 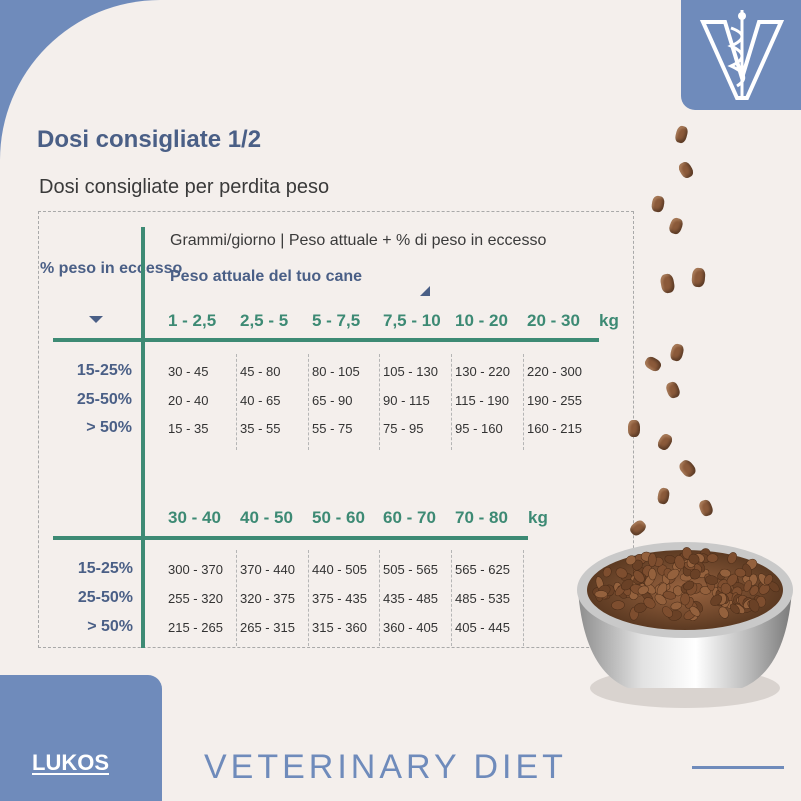 I want to click on section1-row-label-0: 15-25%, so click(x=104, y=370).